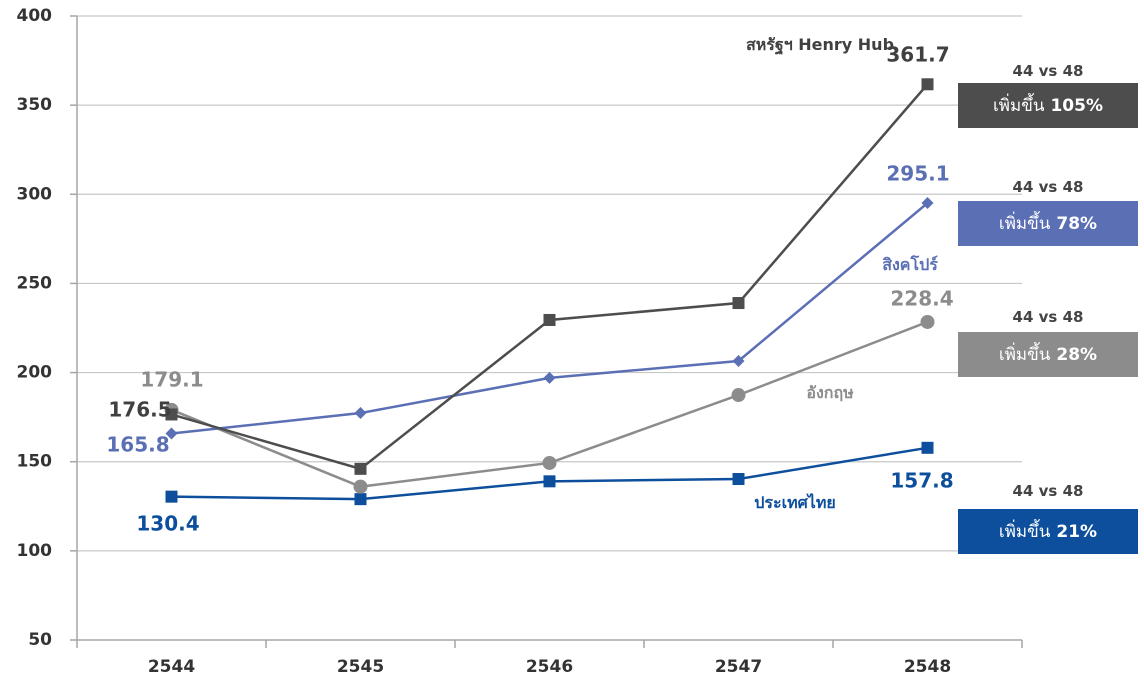 This screenshot has width=1144, height=680. I want to click on change-box: เพิ่มขึ้น 78%, so click(1048, 223).